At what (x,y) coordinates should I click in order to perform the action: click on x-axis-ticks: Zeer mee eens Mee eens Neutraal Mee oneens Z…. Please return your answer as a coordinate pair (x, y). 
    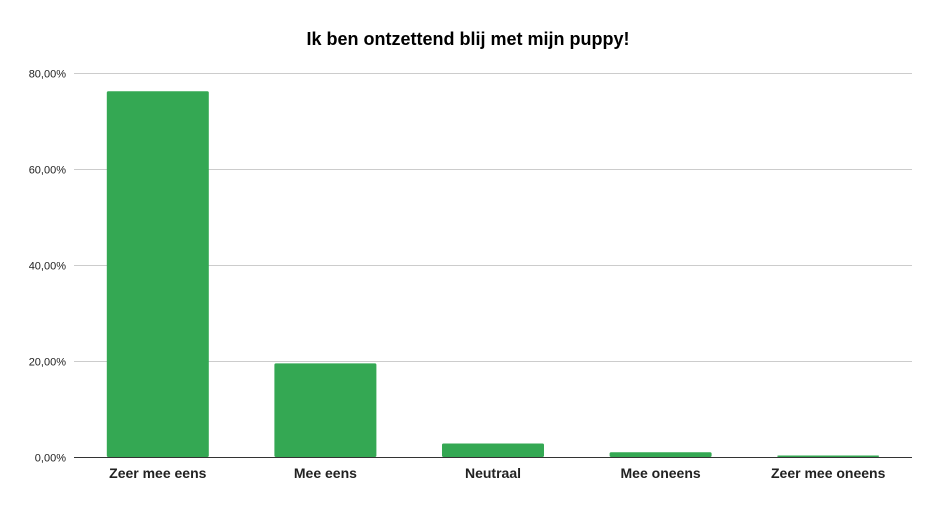
    Looking at the image, I should click on (497, 473).